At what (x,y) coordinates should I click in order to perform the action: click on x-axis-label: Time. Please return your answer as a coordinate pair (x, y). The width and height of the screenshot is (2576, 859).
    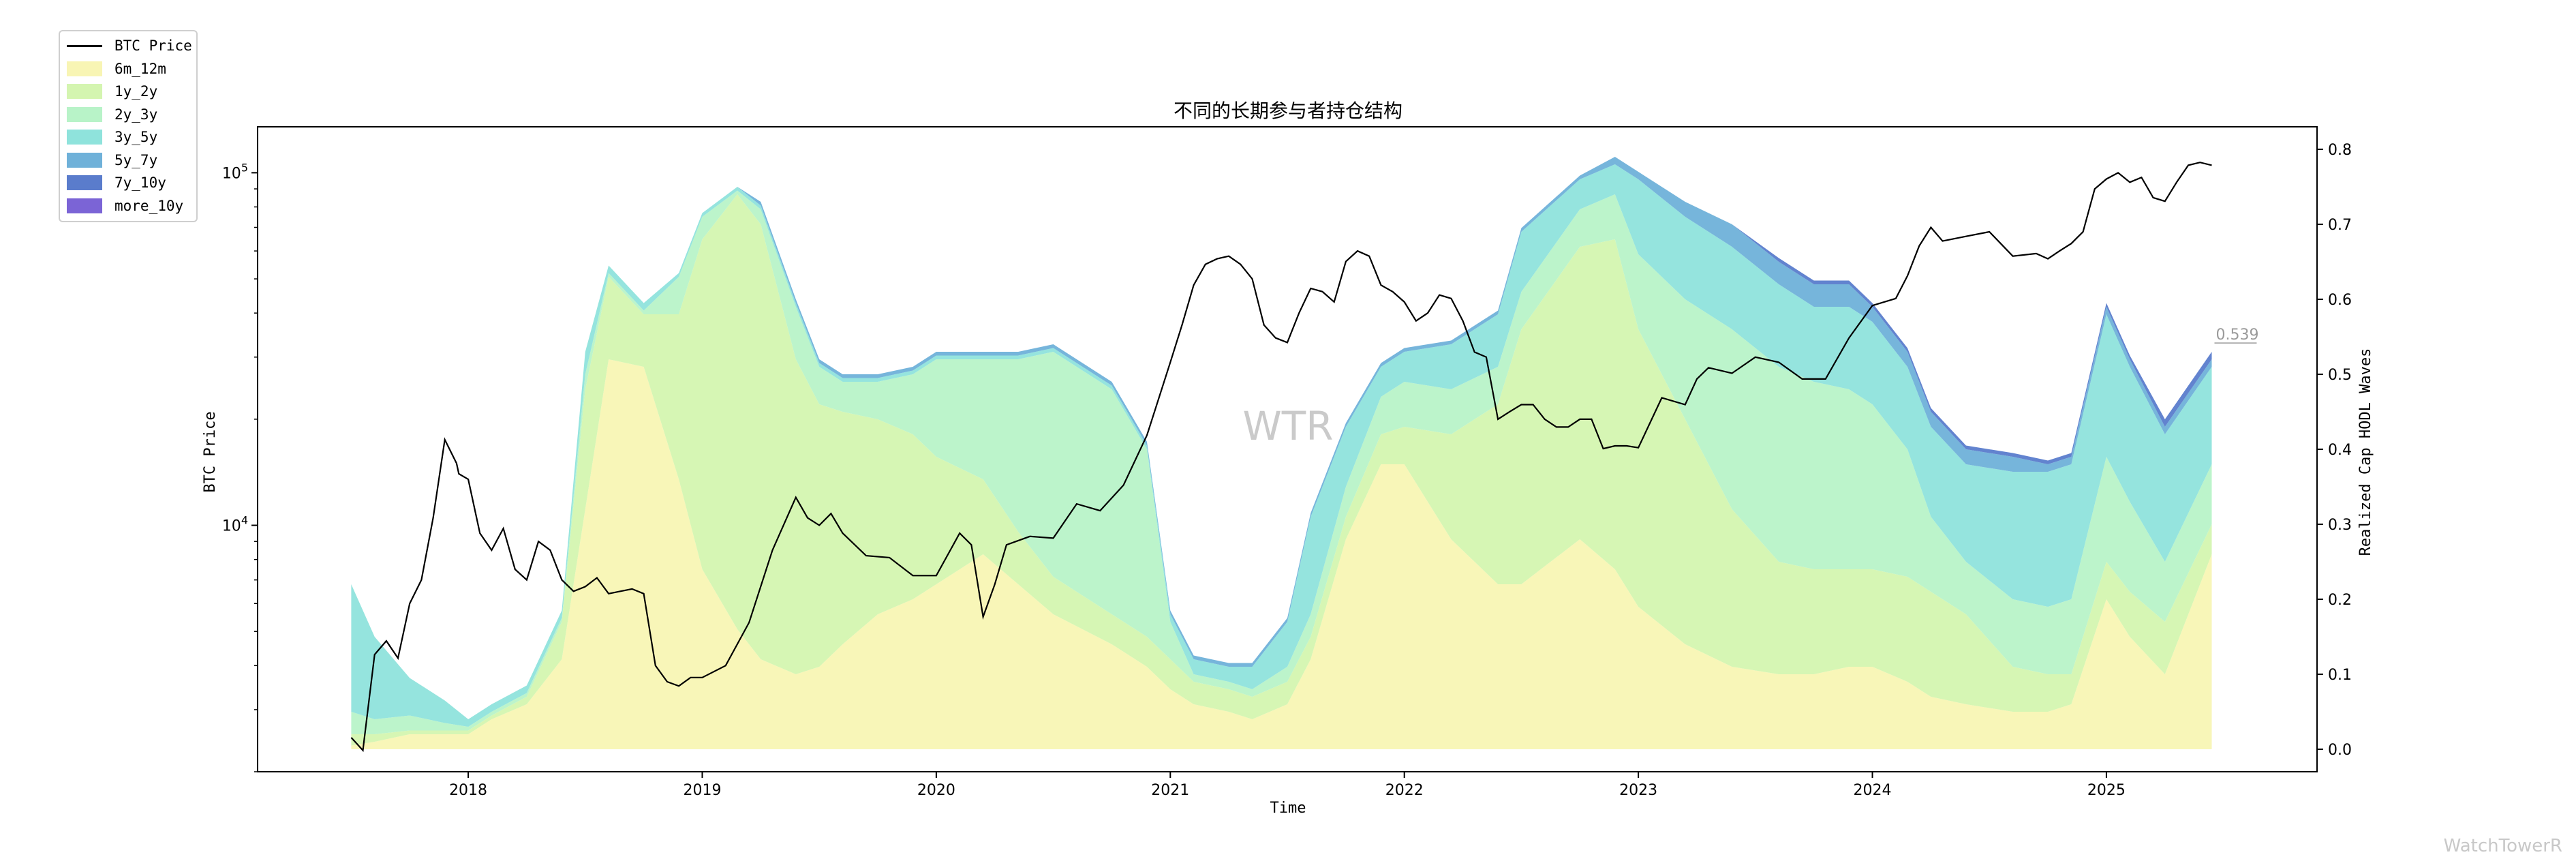
    Looking at the image, I should click on (1288, 808).